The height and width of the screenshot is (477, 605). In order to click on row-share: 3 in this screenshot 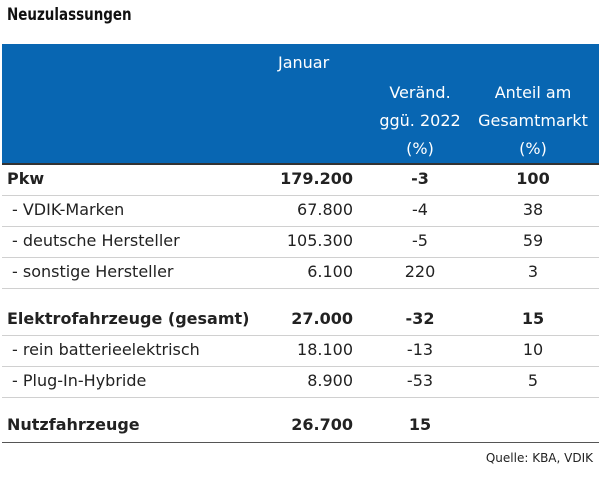, I will do `click(533, 271)`.